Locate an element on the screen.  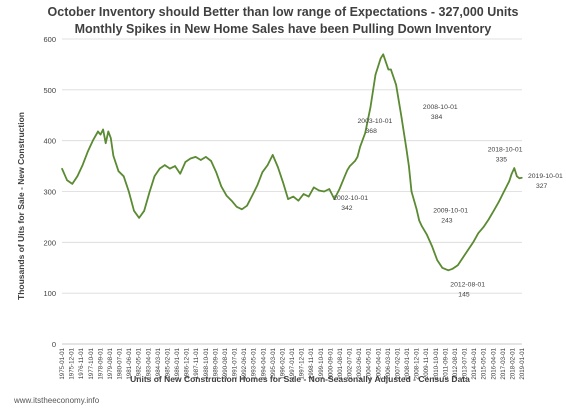
y-tick-label: 600 is located at coordinates (49, 39).